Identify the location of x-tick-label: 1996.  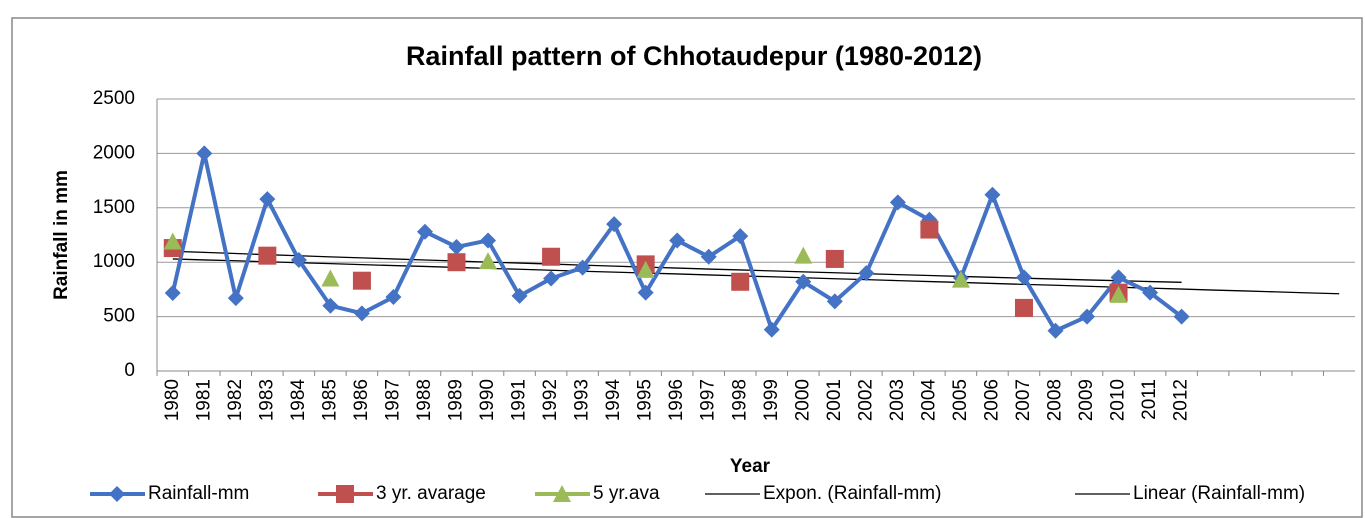
(676, 400).